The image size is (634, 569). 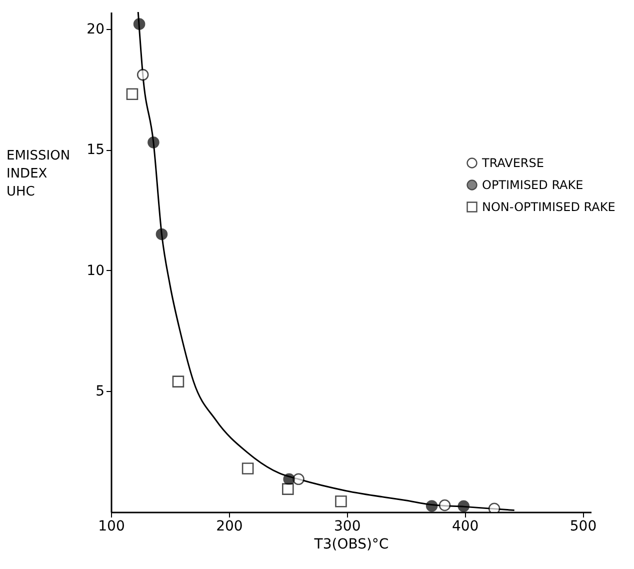 What do you see at coordinates (95, 29) in the screenshot?
I see `y-tick-label: 20` at bounding box center [95, 29].